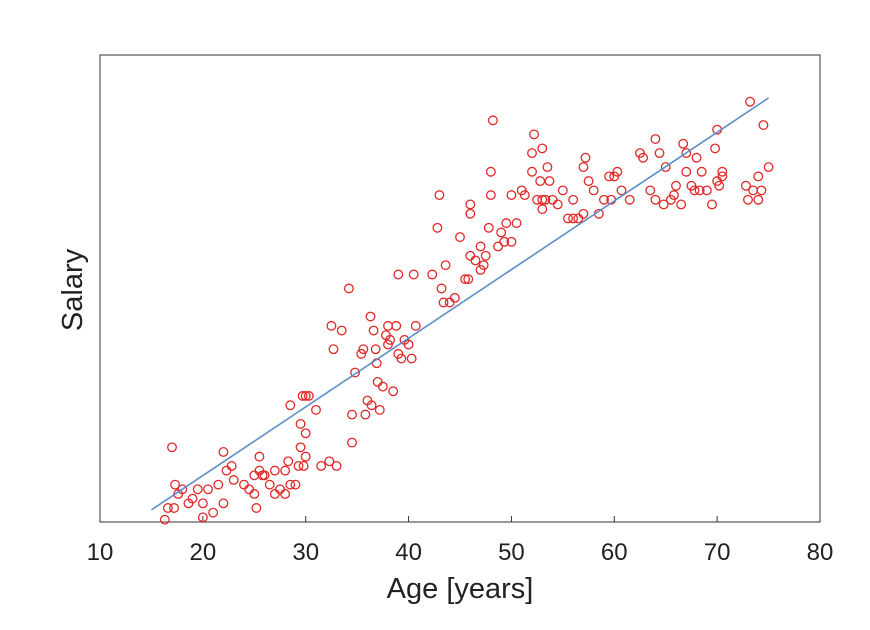 Image resolution: width=870 pixels, height=630 pixels. I want to click on x-tick-label: 10, so click(100, 552).